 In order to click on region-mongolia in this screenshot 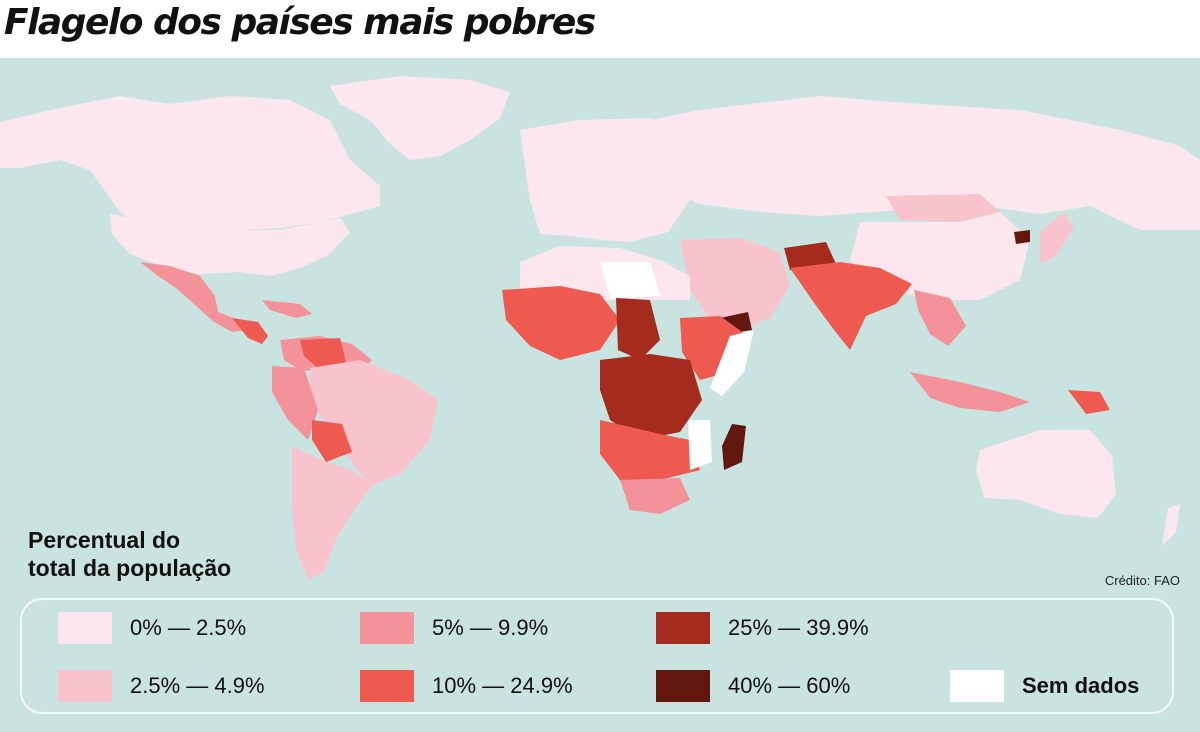, I will do `click(943, 208)`.